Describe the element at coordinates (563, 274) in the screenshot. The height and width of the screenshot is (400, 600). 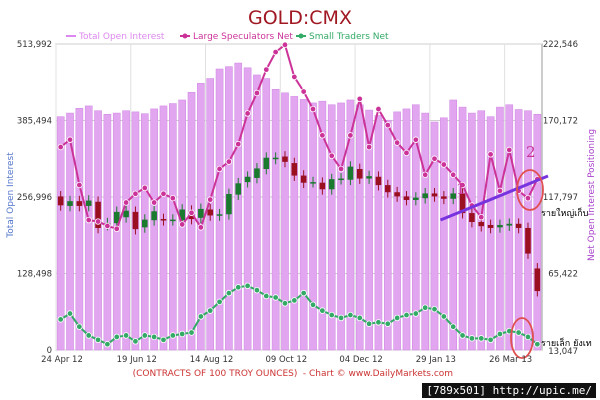
I see `right-tick-label: 65,422` at that location.